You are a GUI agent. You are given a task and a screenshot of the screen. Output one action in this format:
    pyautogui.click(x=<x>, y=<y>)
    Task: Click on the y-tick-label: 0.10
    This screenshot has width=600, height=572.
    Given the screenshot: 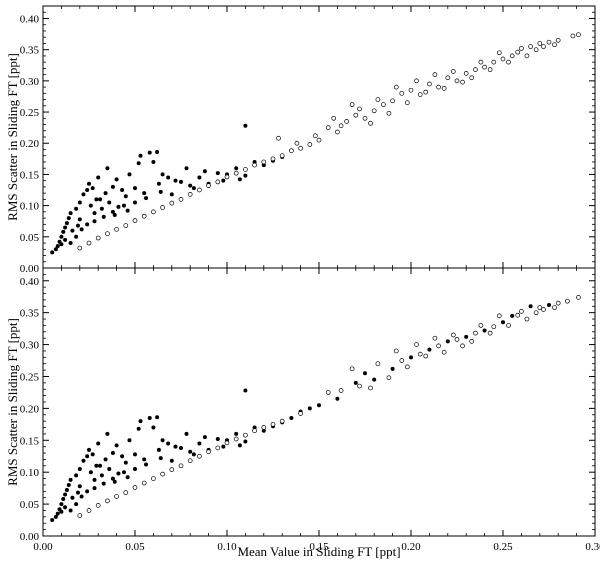 What is the action you would take?
    pyautogui.click(x=30, y=473)
    